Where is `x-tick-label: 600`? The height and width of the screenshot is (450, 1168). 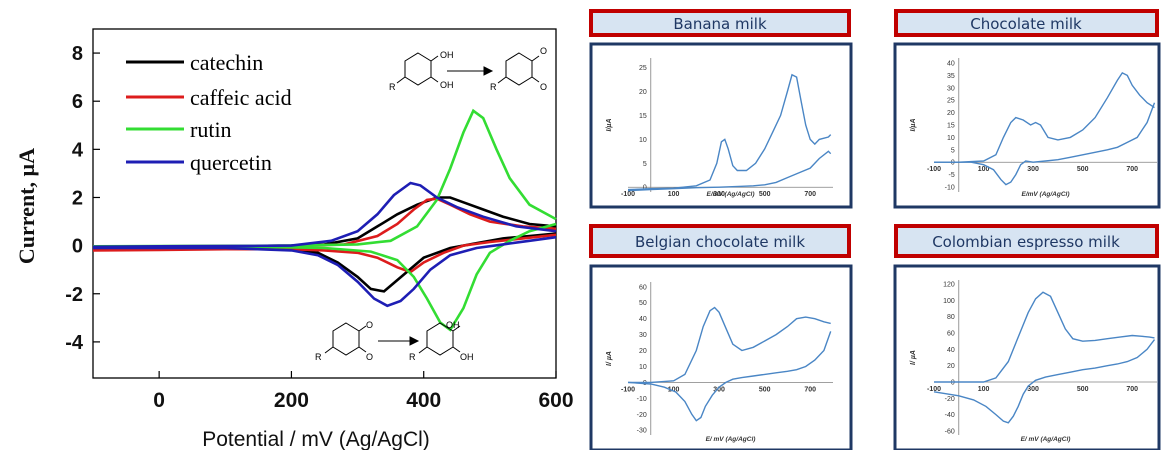 x-tick-label: 600 is located at coordinates (555, 400).